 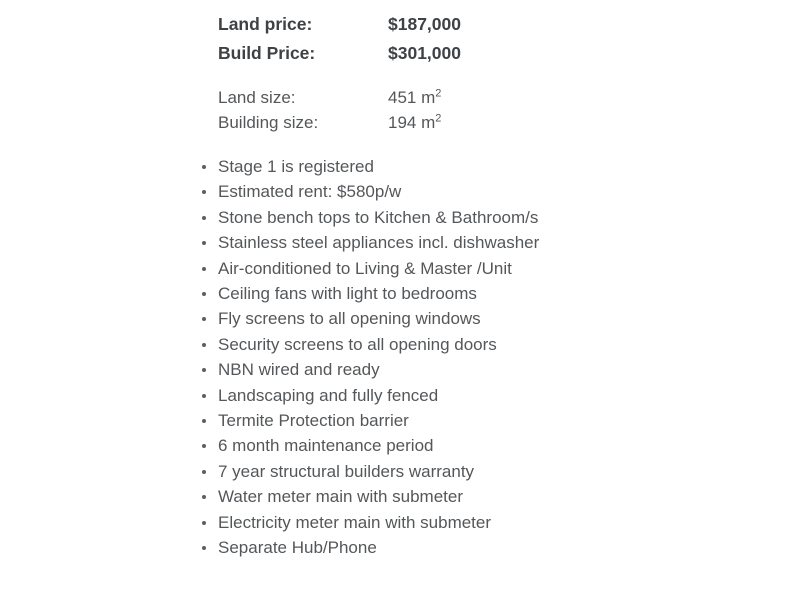 I want to click on feature-item: Ceiling fans with light to bedrooms, so click(x=490, y=293).